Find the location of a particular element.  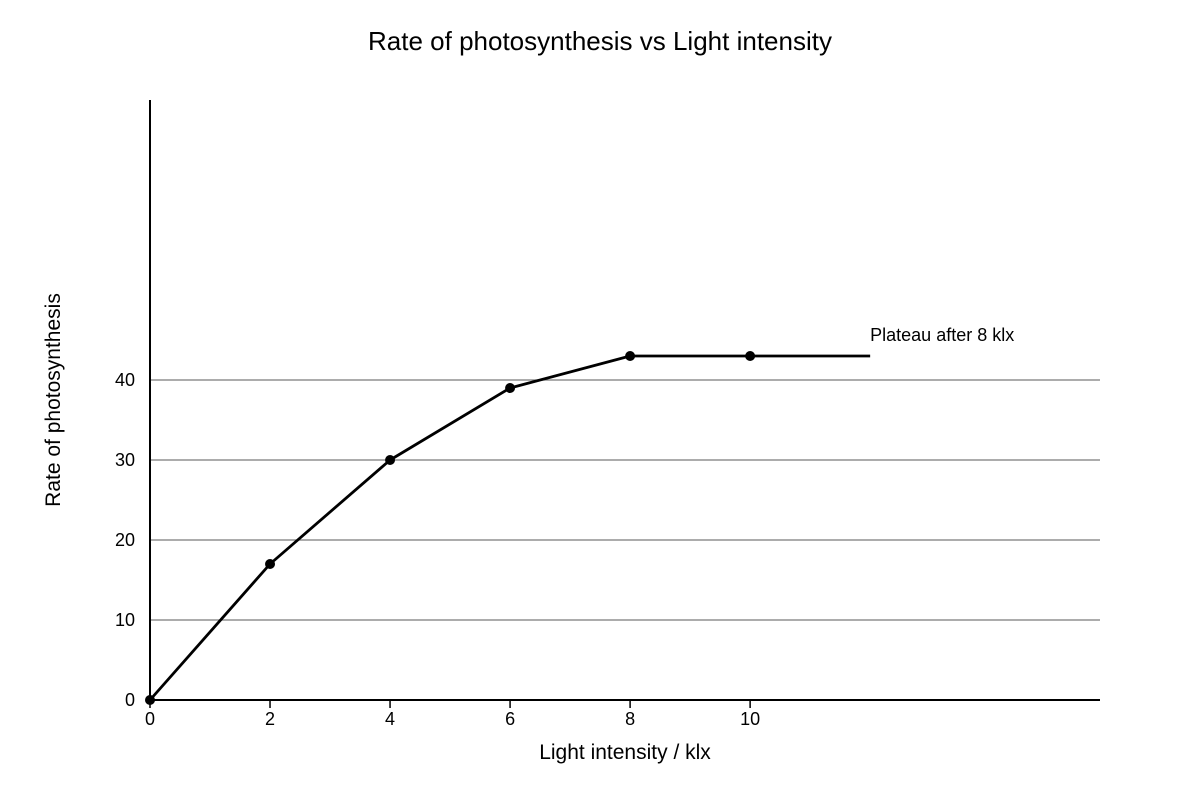

annotation-label: Plateau after 8 klx is located at coordinates (942, 335).